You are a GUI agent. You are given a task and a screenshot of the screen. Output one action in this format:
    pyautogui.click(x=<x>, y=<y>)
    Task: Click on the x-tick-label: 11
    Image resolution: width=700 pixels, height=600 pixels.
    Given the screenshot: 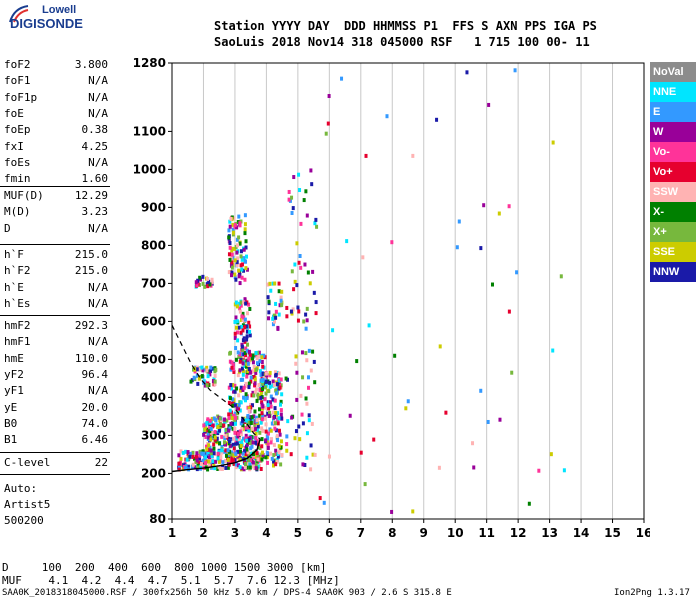 What is the action you would take?
    pyautogui.click(x=486, y=533)
    